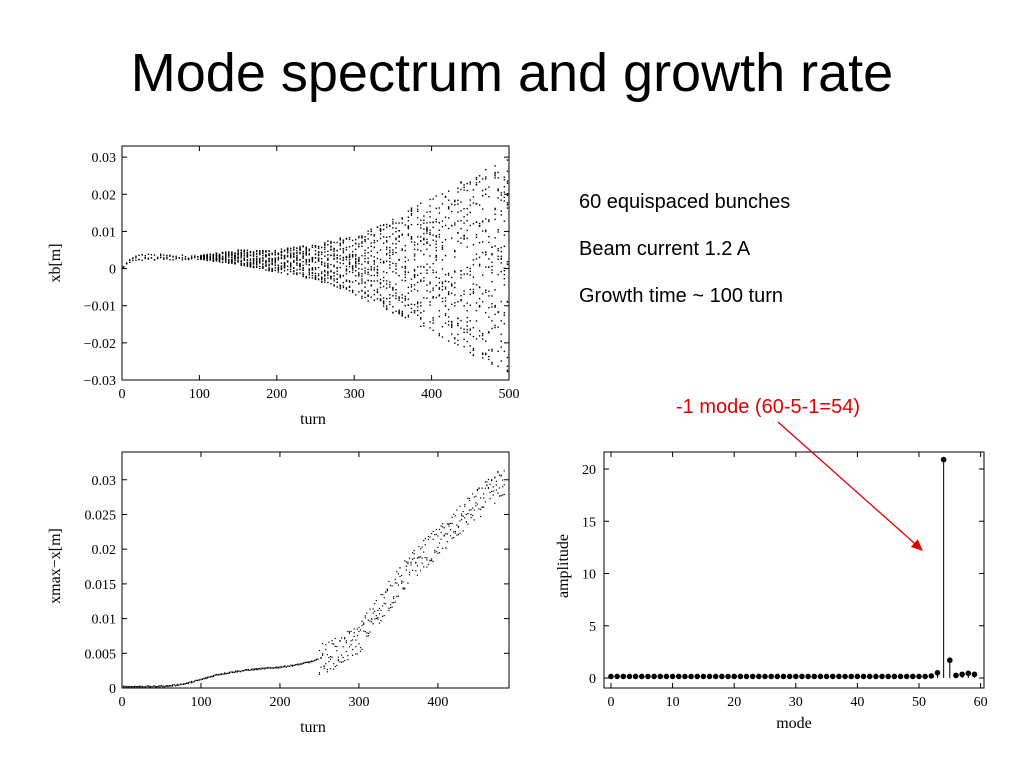  Describe the element at coordinates (101, 654) in the screenshot. I see `chart2-ytick-label: 0.005` at that location.